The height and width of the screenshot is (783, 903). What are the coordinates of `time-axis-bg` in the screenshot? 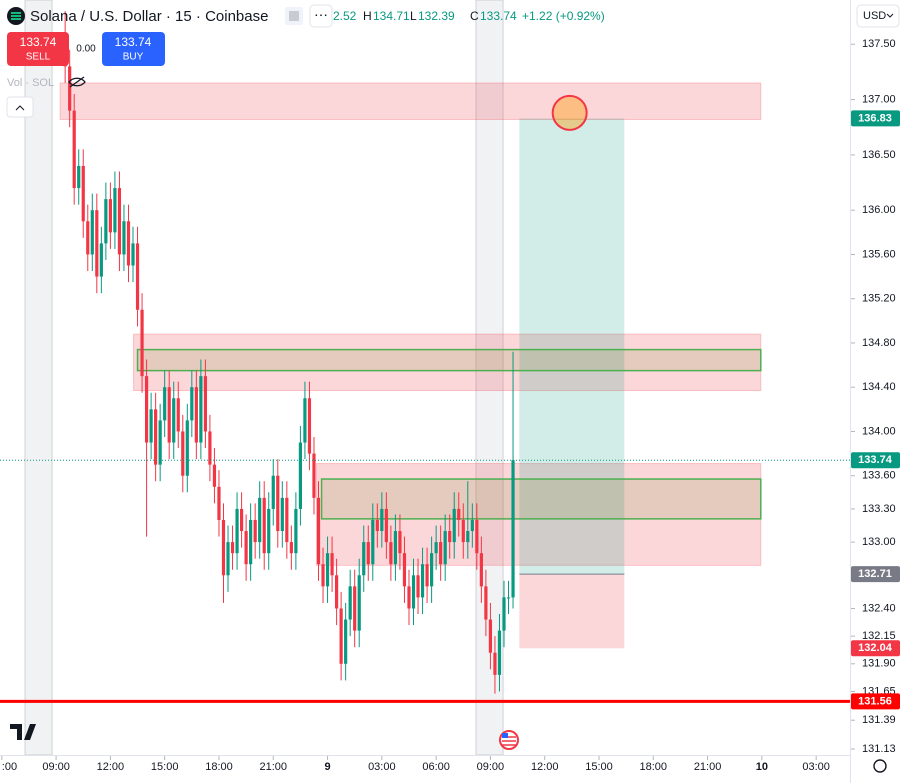 It's located at (425, 769).